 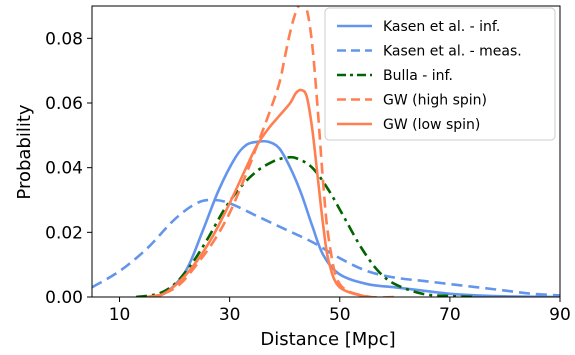 What do you see at coordinates (450, 315) in the screenshot?
I see `x-tick-label: 70` at bounding box center [450, 315].